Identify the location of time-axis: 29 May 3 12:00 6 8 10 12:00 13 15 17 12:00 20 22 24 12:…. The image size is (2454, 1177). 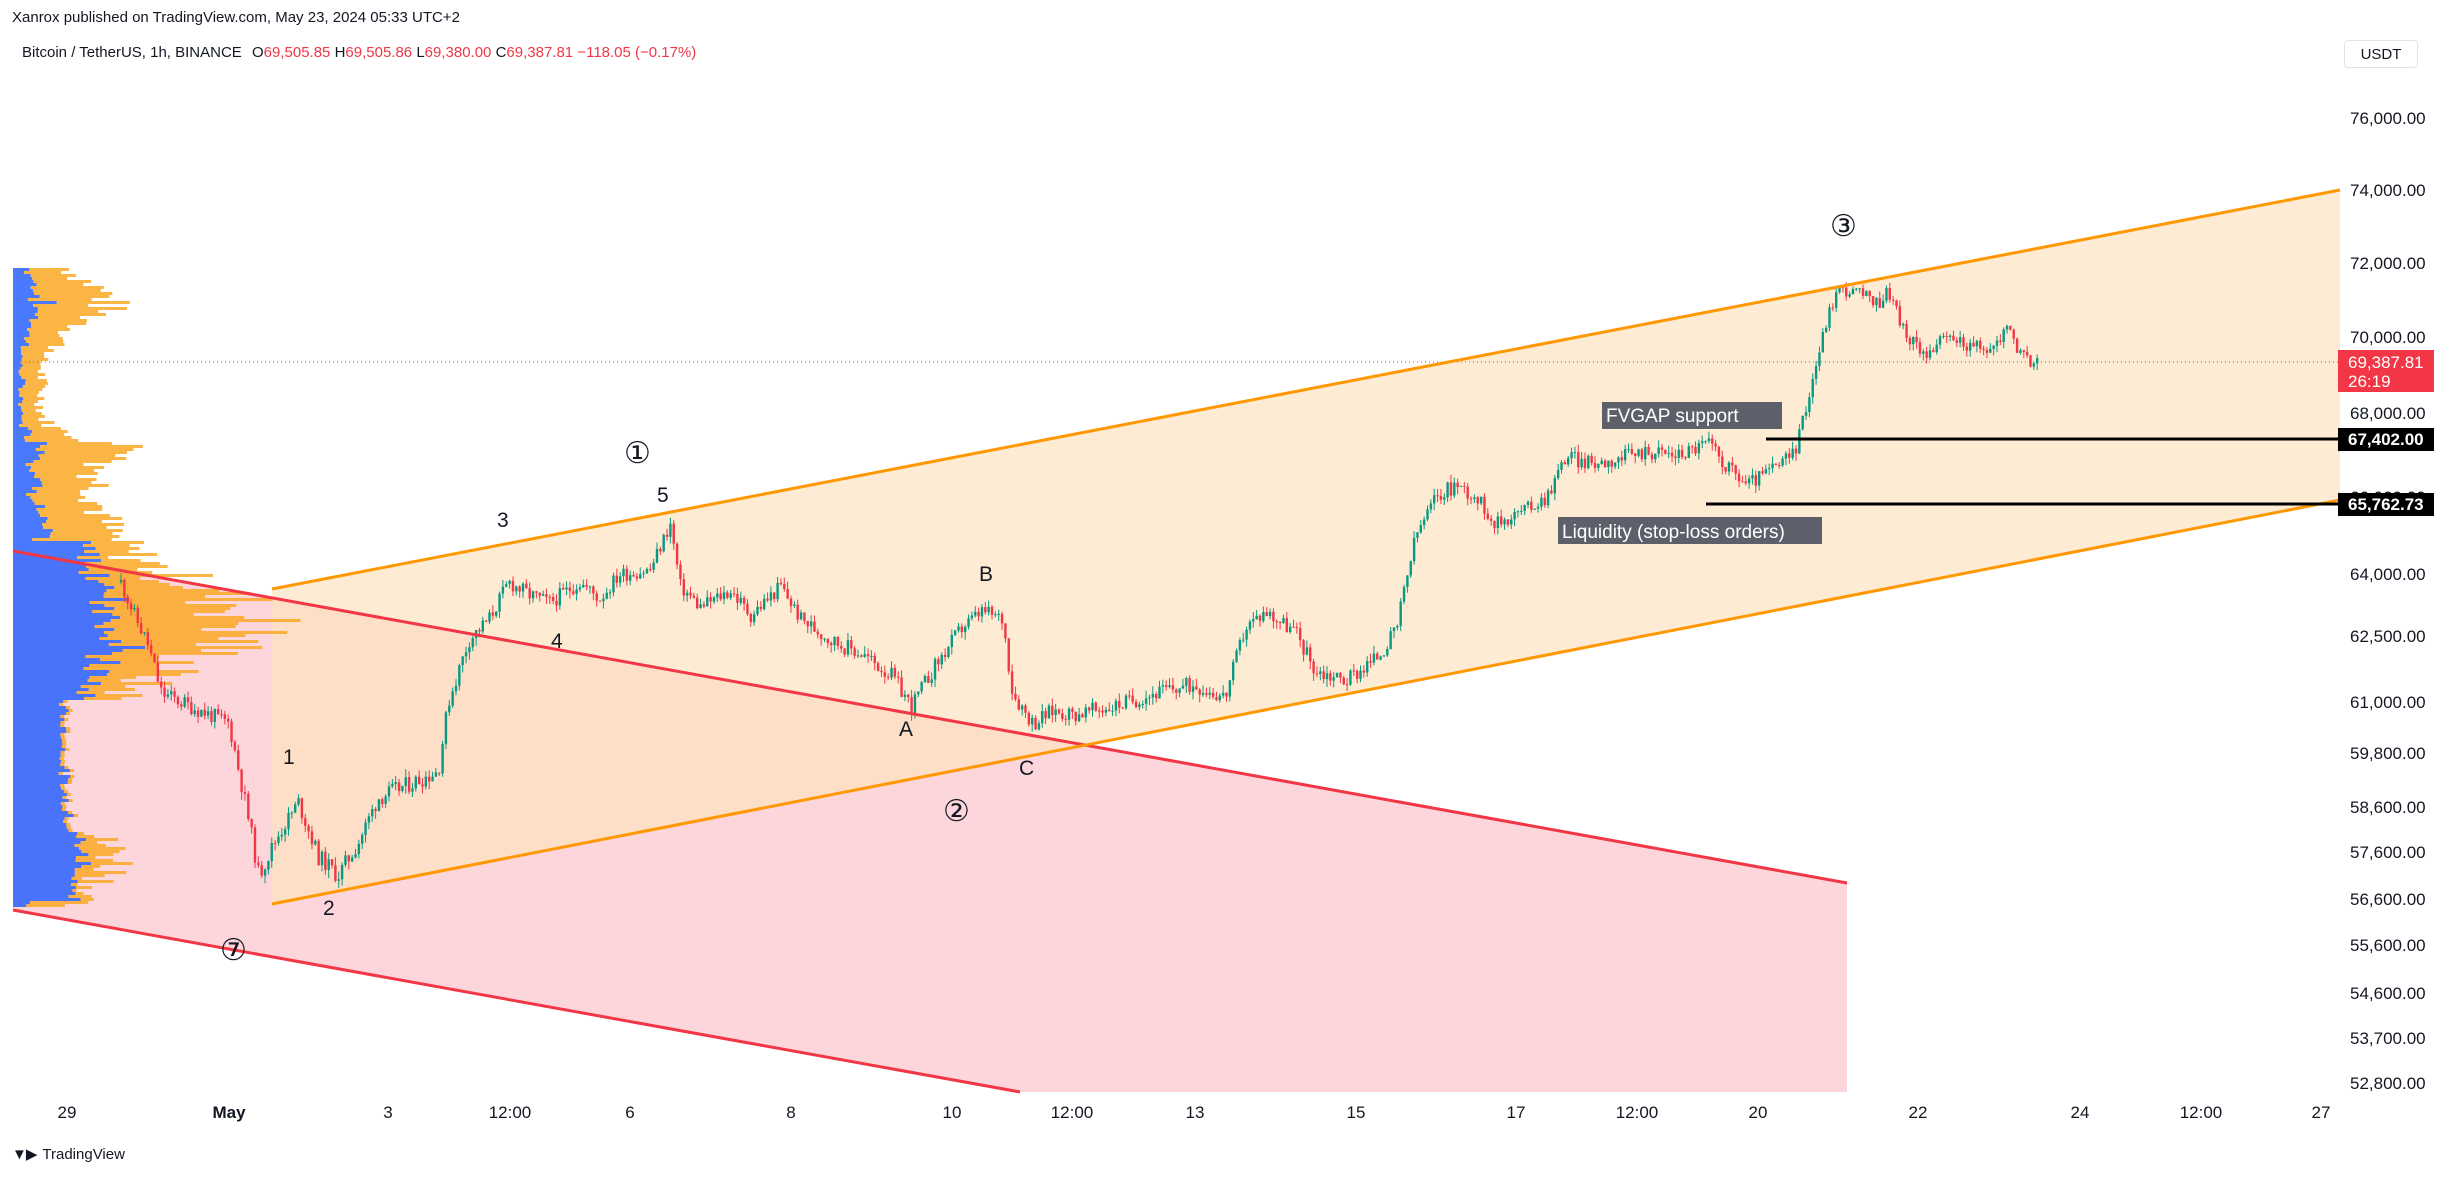
(1194, 1112).